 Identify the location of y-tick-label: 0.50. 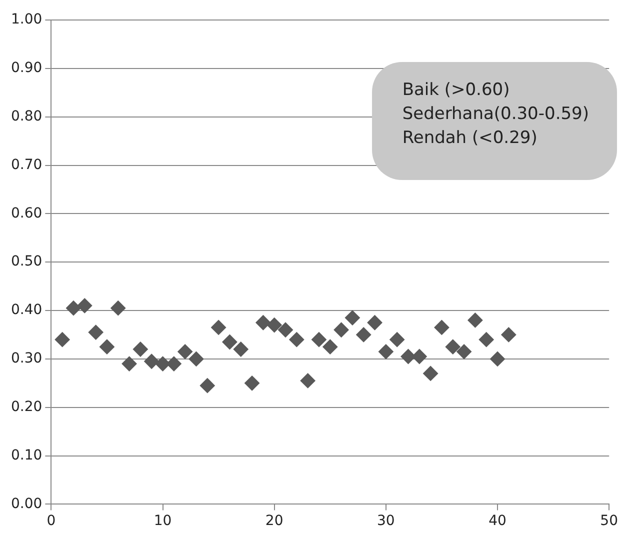
(26, 262).